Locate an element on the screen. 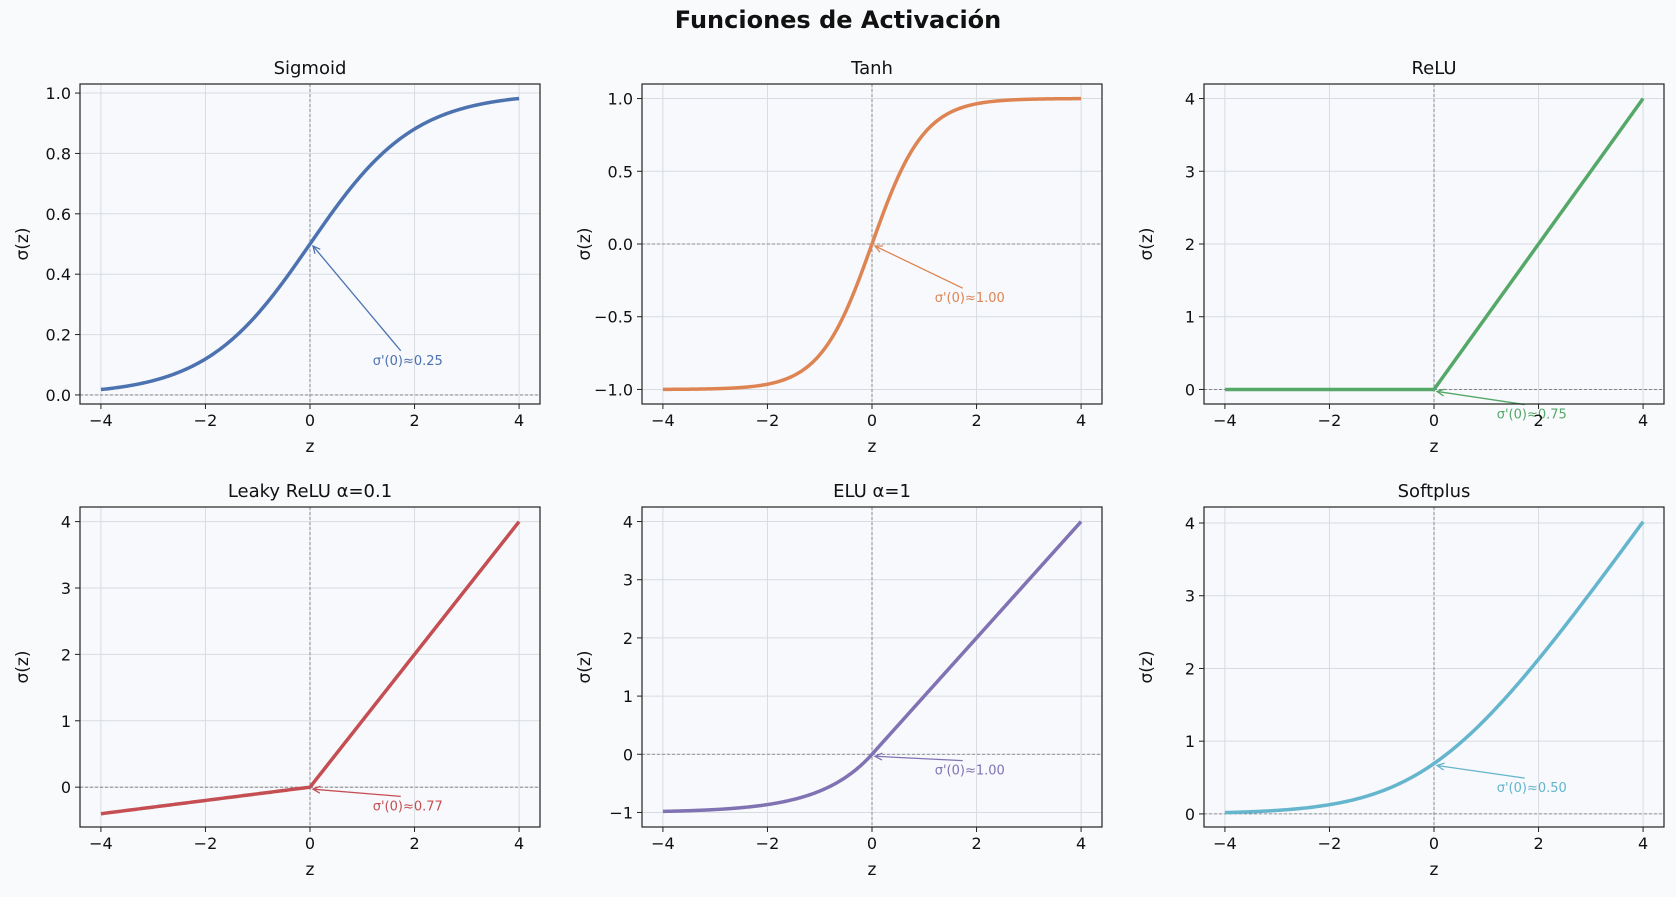 Image resolution: width=1676 pixels, height=897 pixels. subplot-title: ReLU is located at coordinates (1433, 68).